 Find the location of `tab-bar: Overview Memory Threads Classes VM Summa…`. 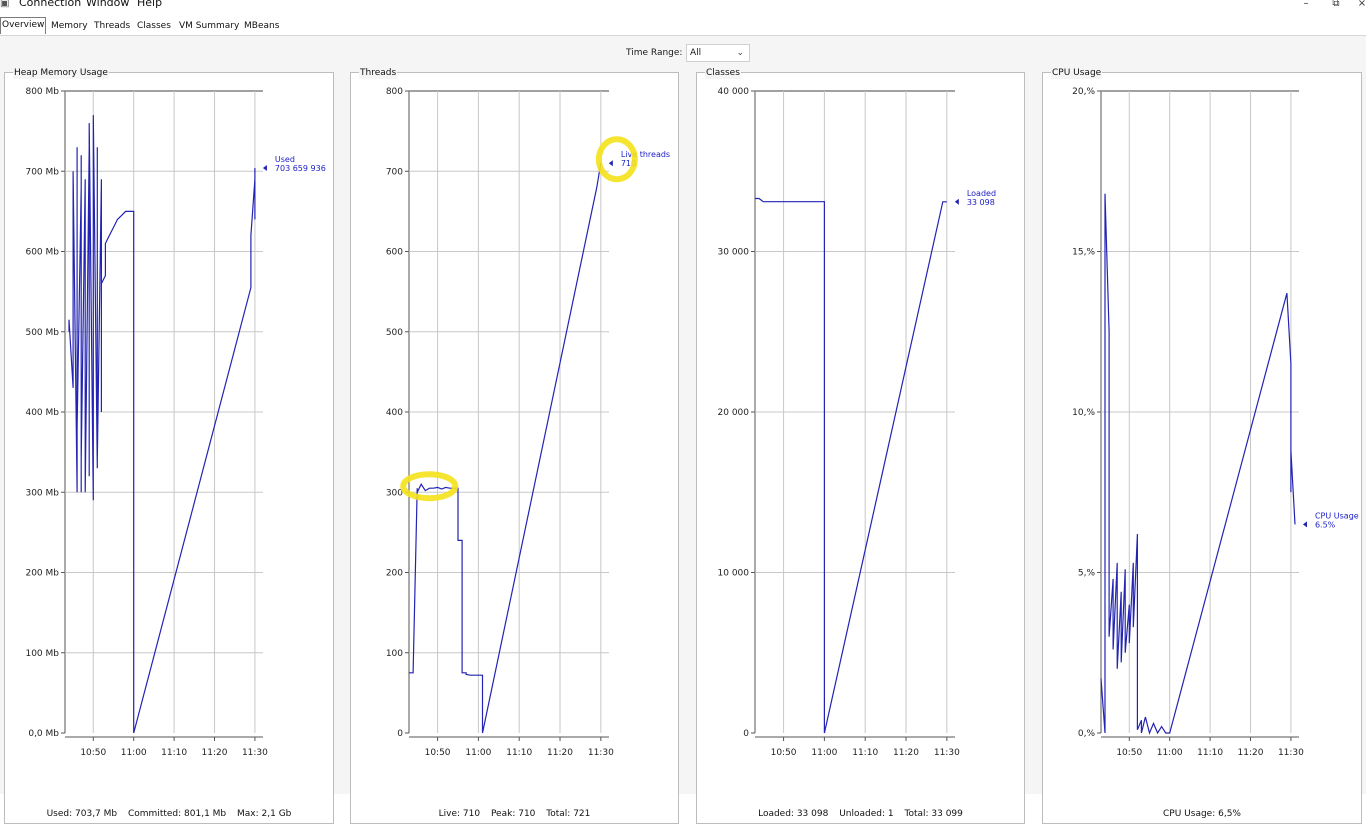

tab-bar: Overview Memory Threads Classes VM Summa… is located at coordinates (683, 26).